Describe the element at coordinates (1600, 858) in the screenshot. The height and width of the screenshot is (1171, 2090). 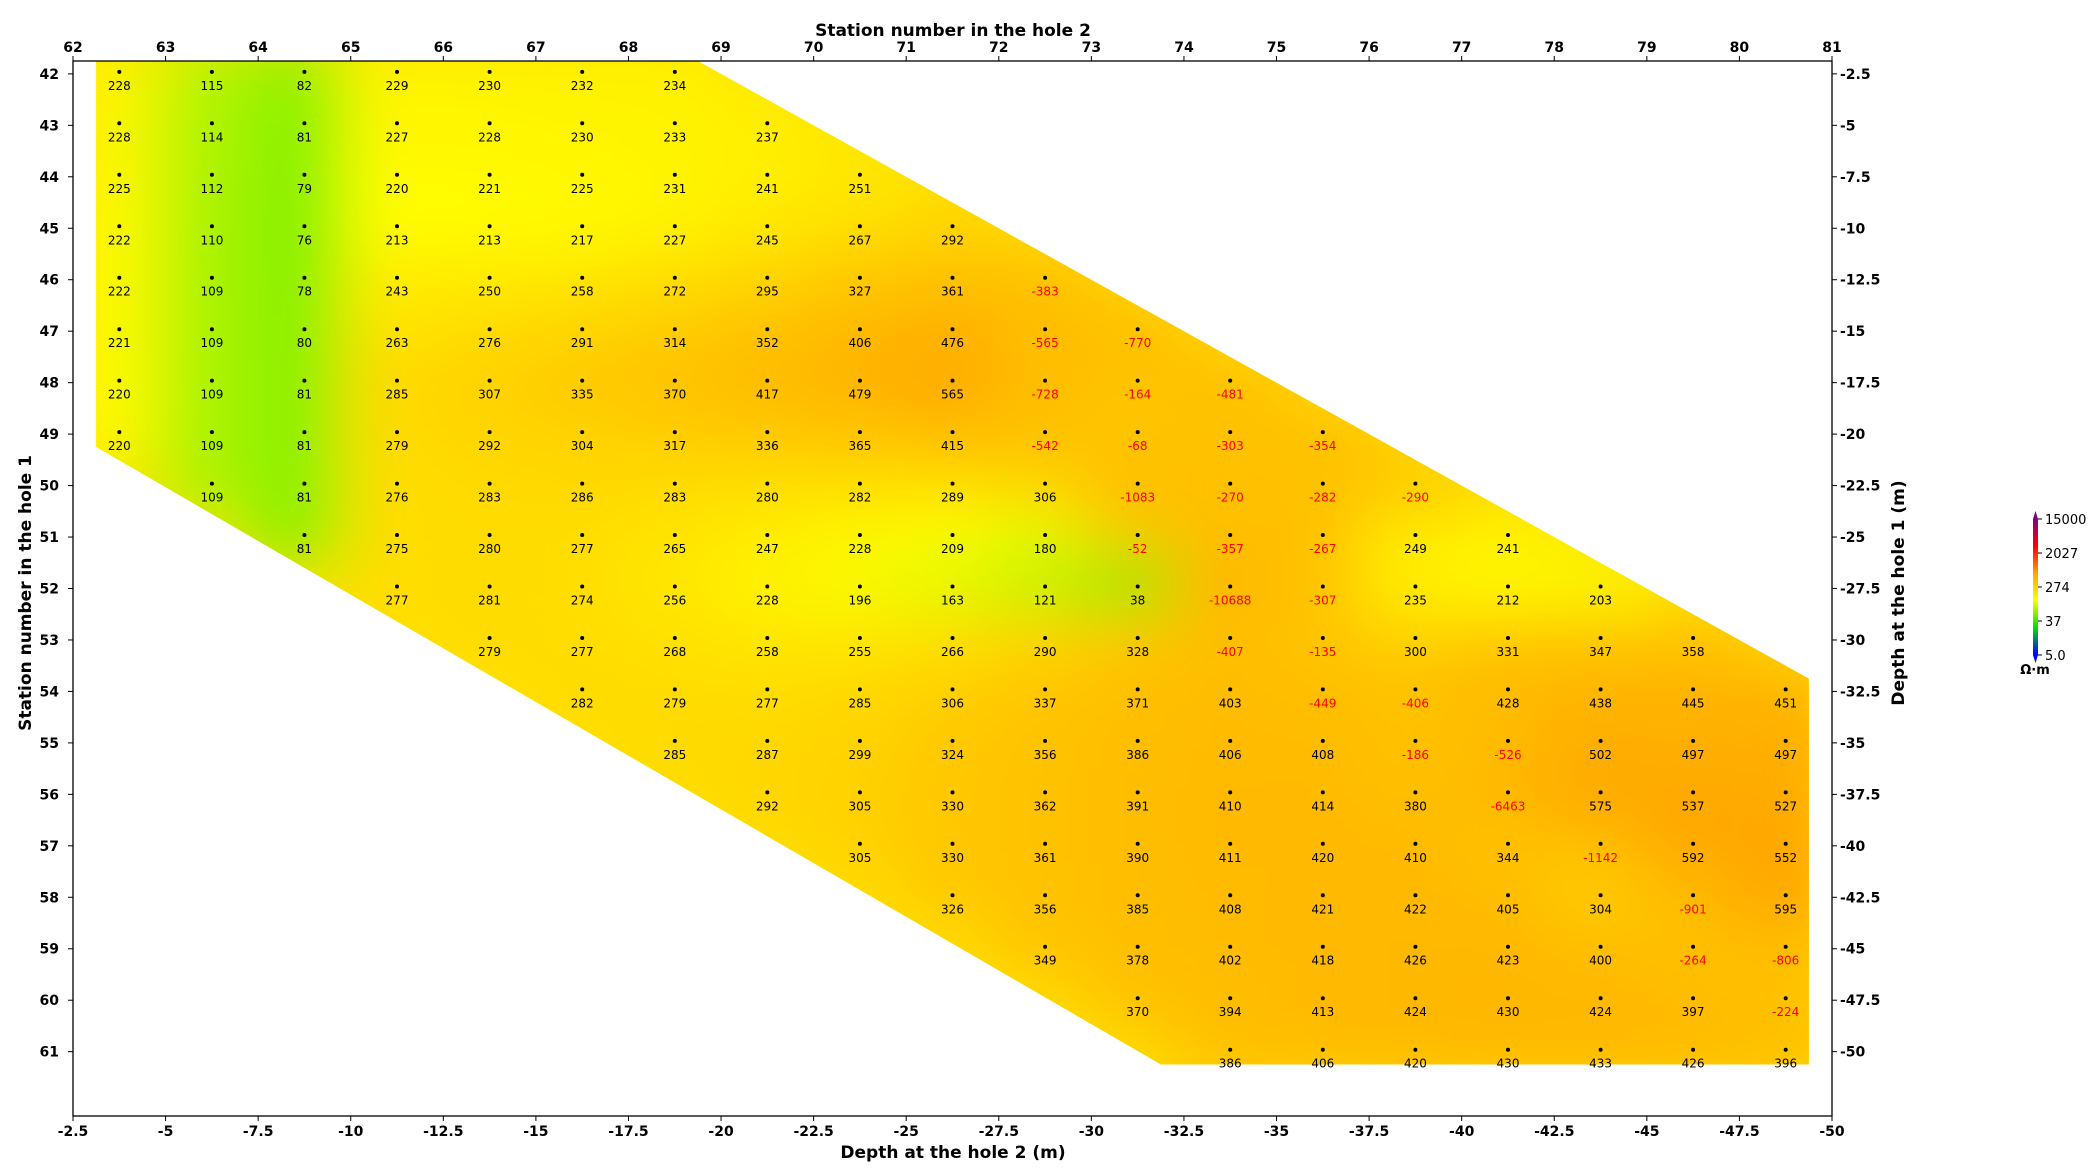
I see `value-label: -1142` at that location.